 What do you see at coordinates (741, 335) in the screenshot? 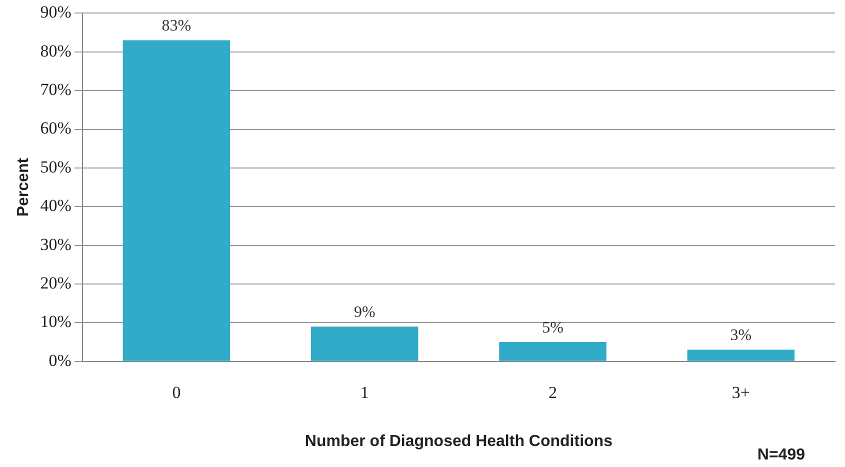
I see `data-label: 3%` at bounding box center [741, 335].